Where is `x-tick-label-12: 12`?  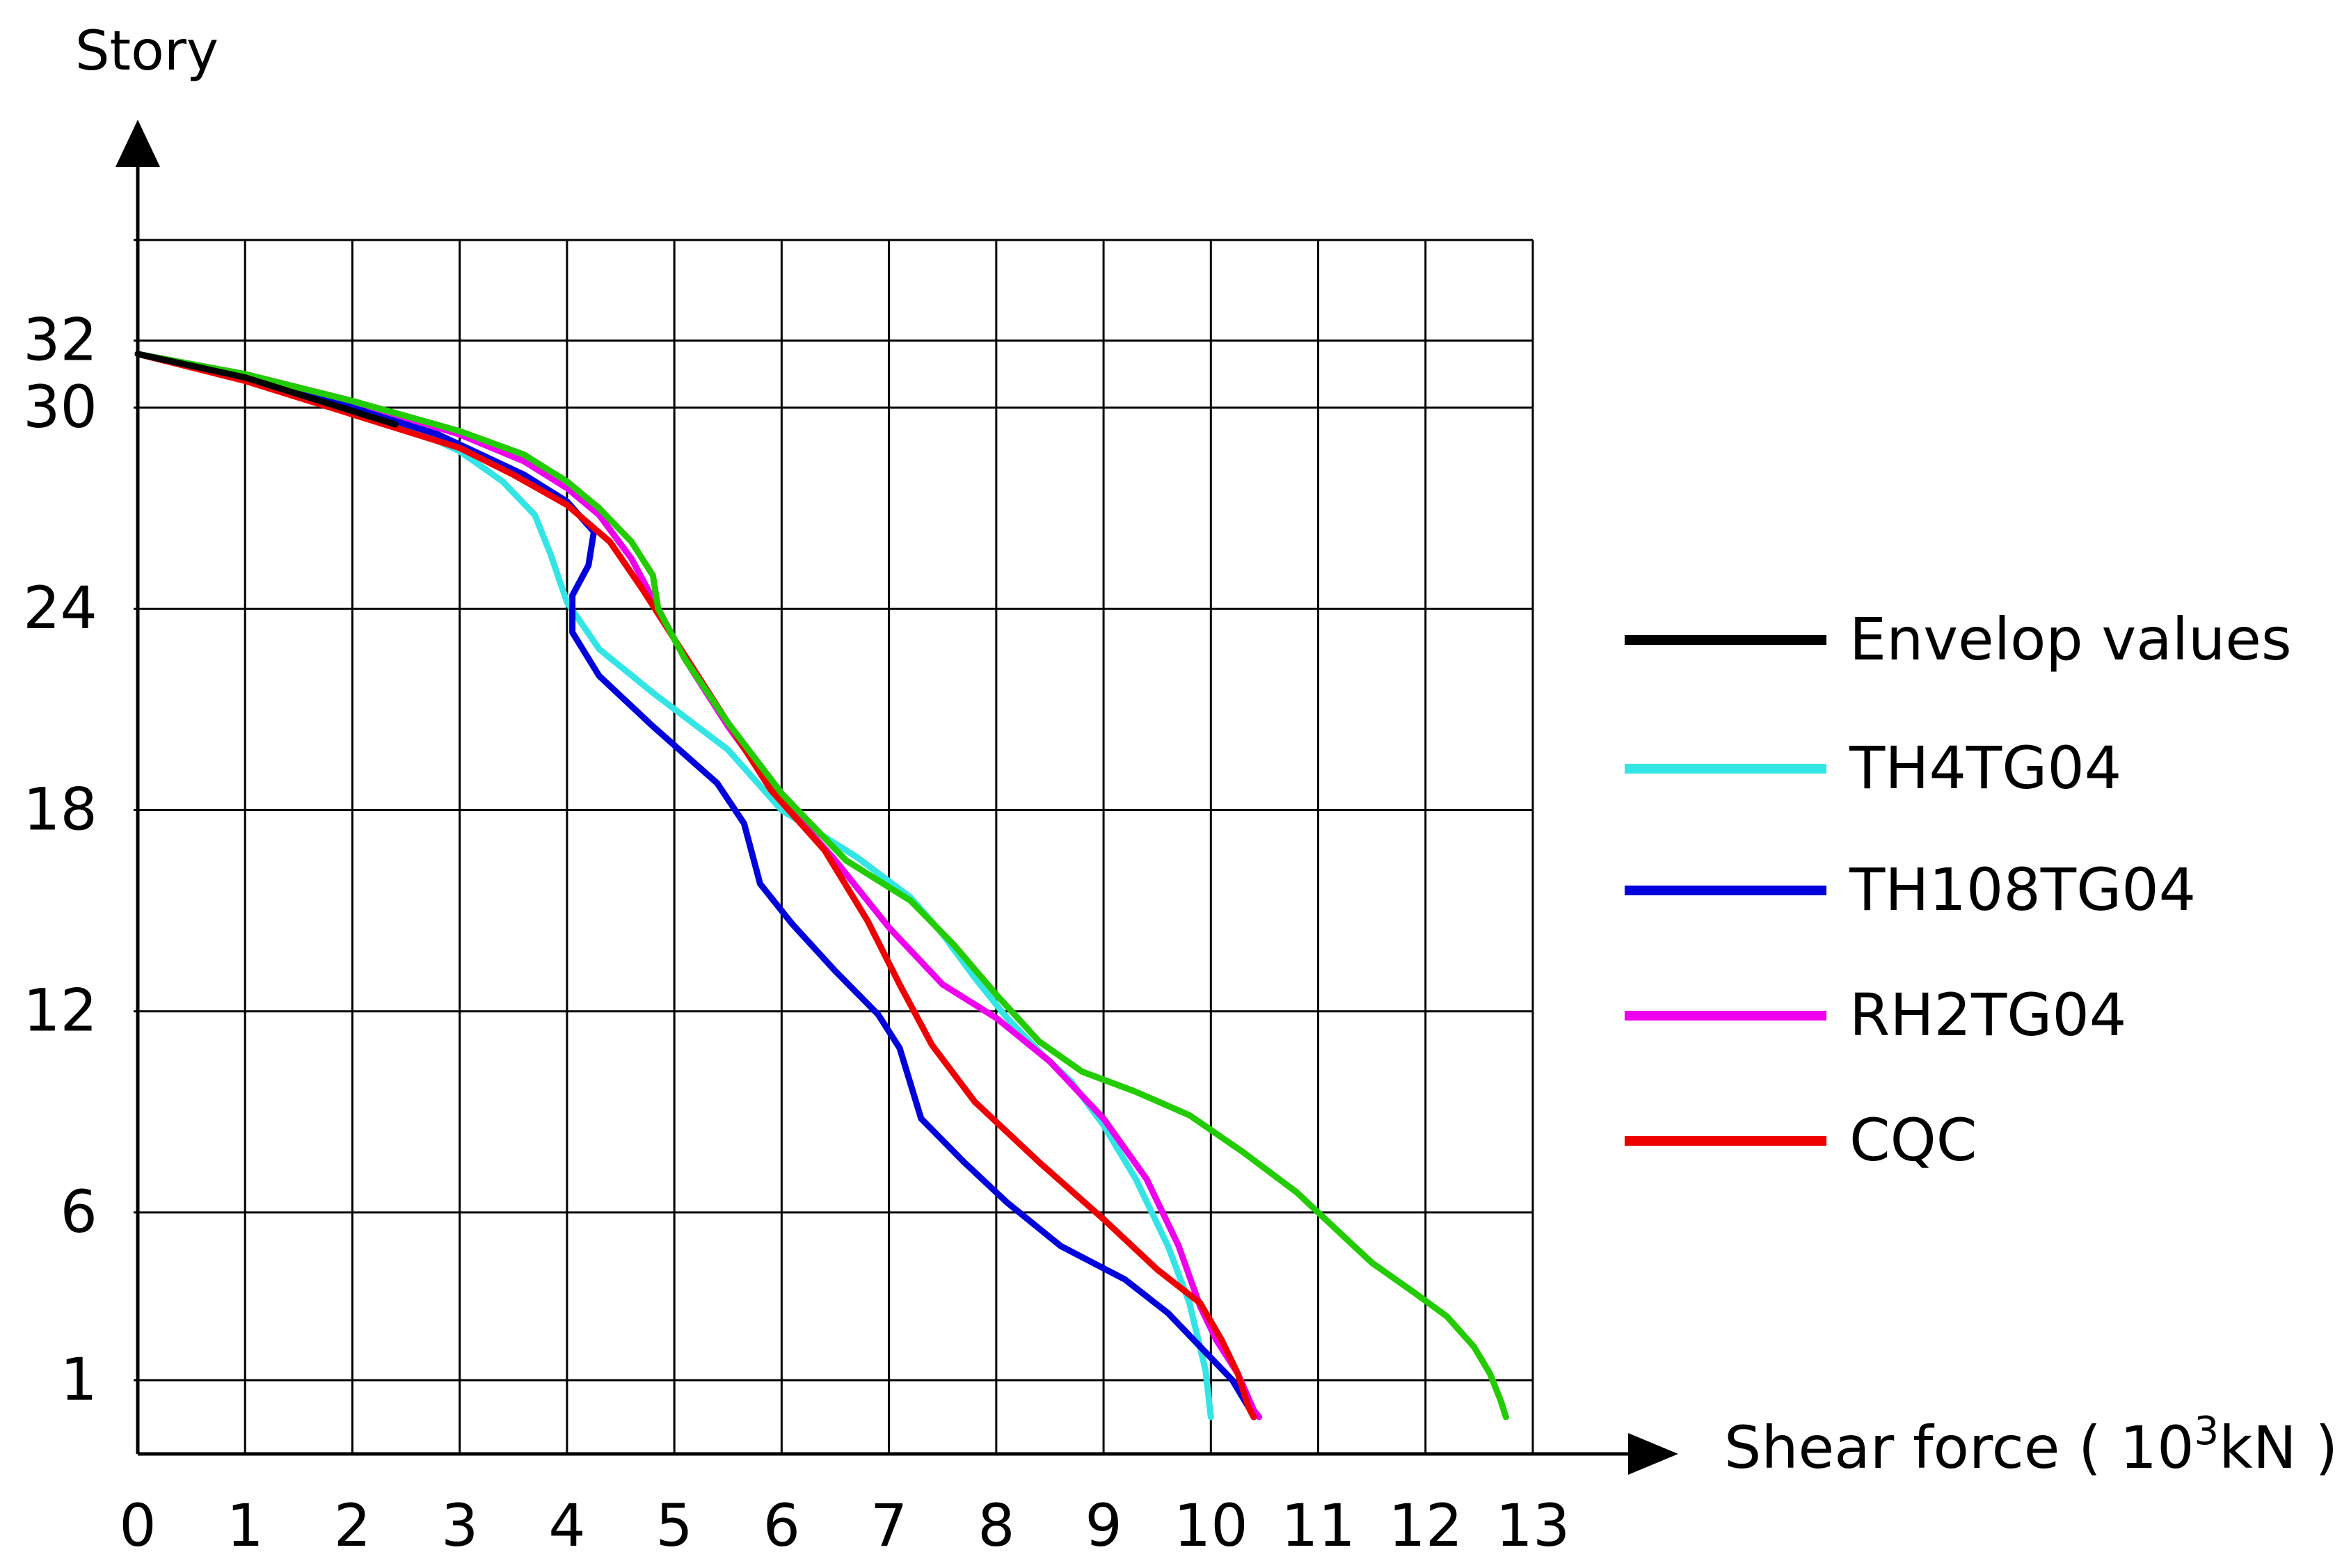
x-tick-label-12: 12 is located at coordinates (1425, 1525).